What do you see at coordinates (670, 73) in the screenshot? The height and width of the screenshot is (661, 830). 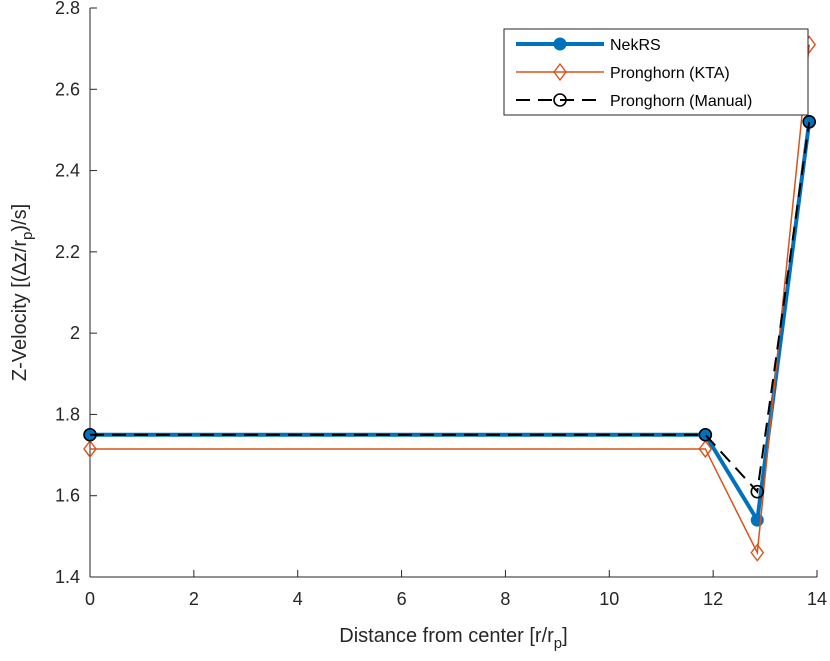 I see `legend-entry-label: Pronghorn (KTA)` at bounding box center [670, 73].